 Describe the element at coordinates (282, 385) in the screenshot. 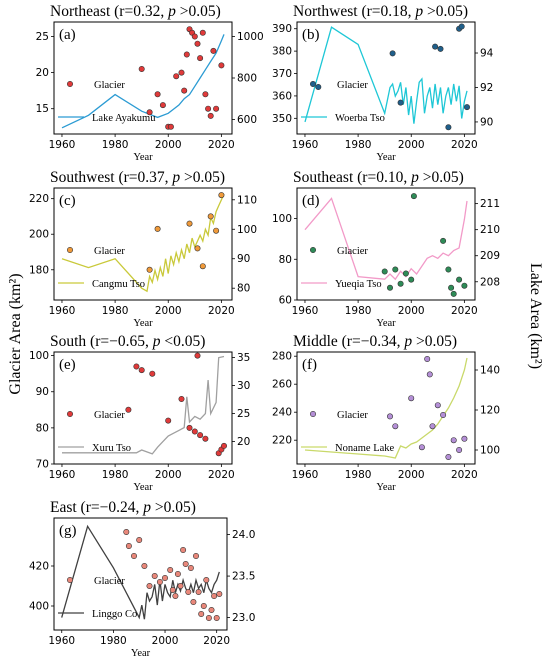

I see `y-left-tick-label: 260` at that location.